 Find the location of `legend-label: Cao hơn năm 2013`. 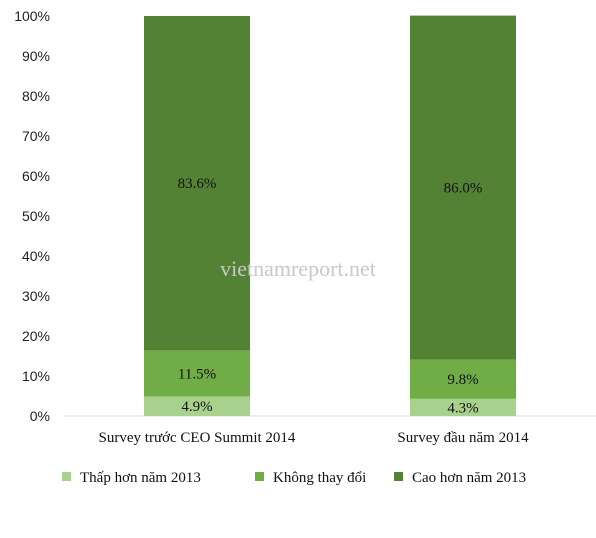

legend-label: Cao hơn năm 2013 is located at coordinates (469, 478).